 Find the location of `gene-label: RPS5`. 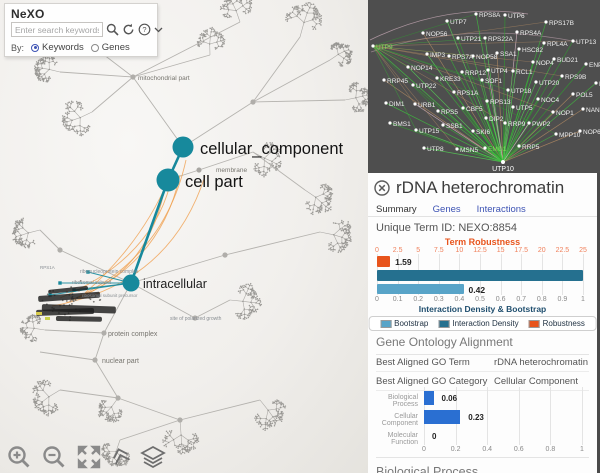

gene-label: RPS5 is located at coordinates (449, 112).